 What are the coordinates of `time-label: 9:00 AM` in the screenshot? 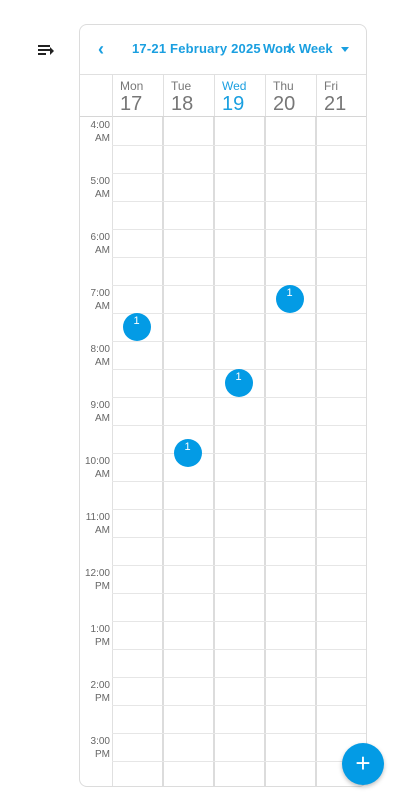 It's located at (100, 412).